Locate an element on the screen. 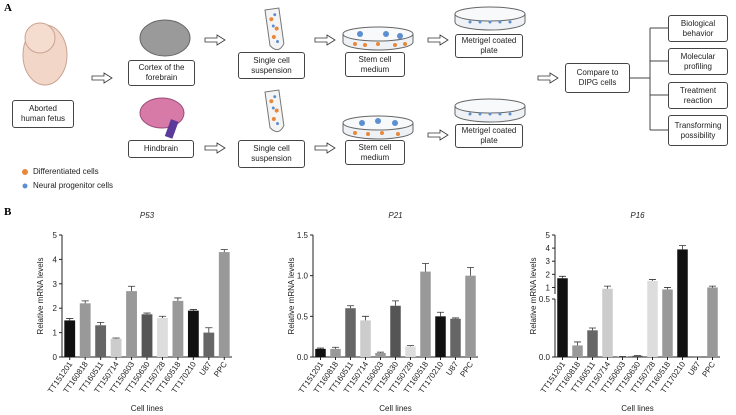  source-box: Aborted human fetus is located at coordinates (43, 114).